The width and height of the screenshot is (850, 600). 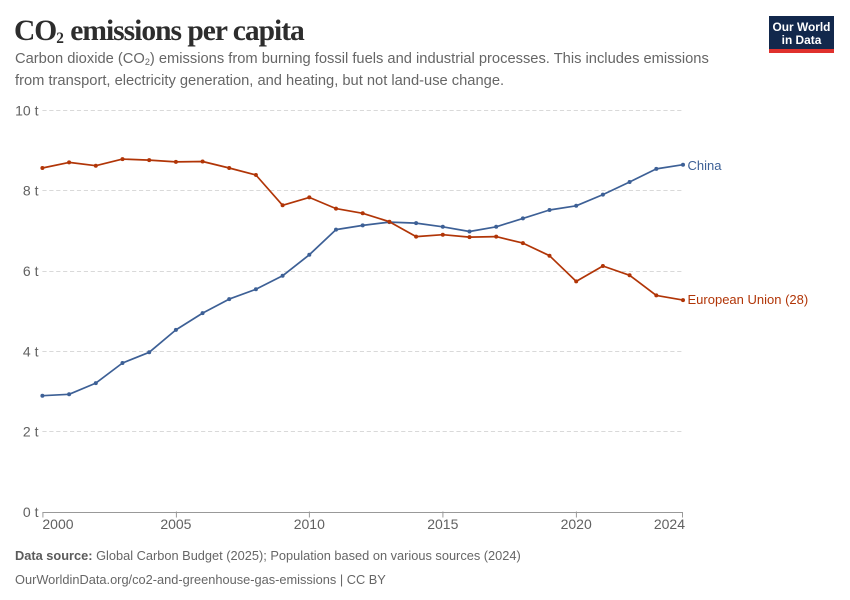 I want to click on svg-text: European Union (28), so click(x=748, y=299).